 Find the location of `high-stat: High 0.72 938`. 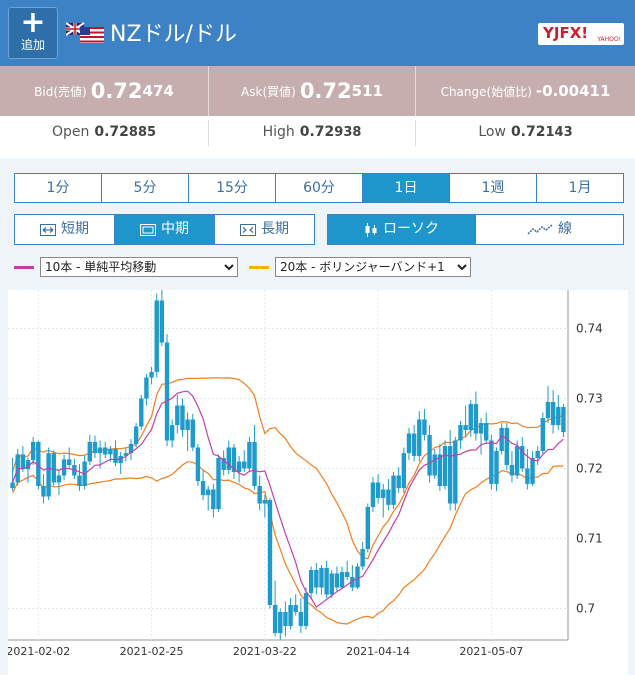

high-stat: High 0.72 938 is located at coordinates (312, 132).